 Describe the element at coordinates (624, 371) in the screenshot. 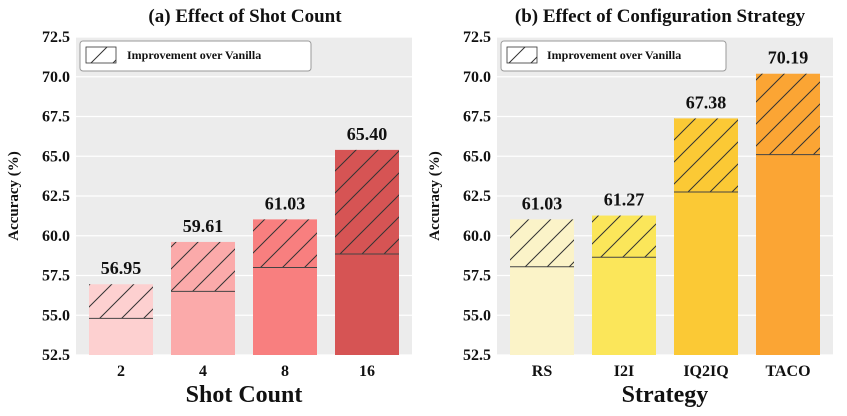

I see `x-tick-label: I2I` at that location.